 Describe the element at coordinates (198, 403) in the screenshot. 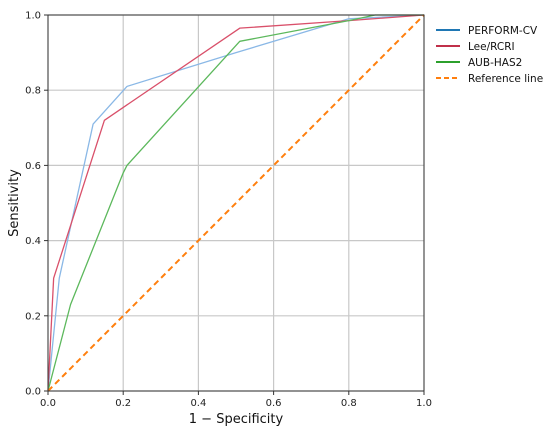

I see `x-tick-label: 0.4` at that location.